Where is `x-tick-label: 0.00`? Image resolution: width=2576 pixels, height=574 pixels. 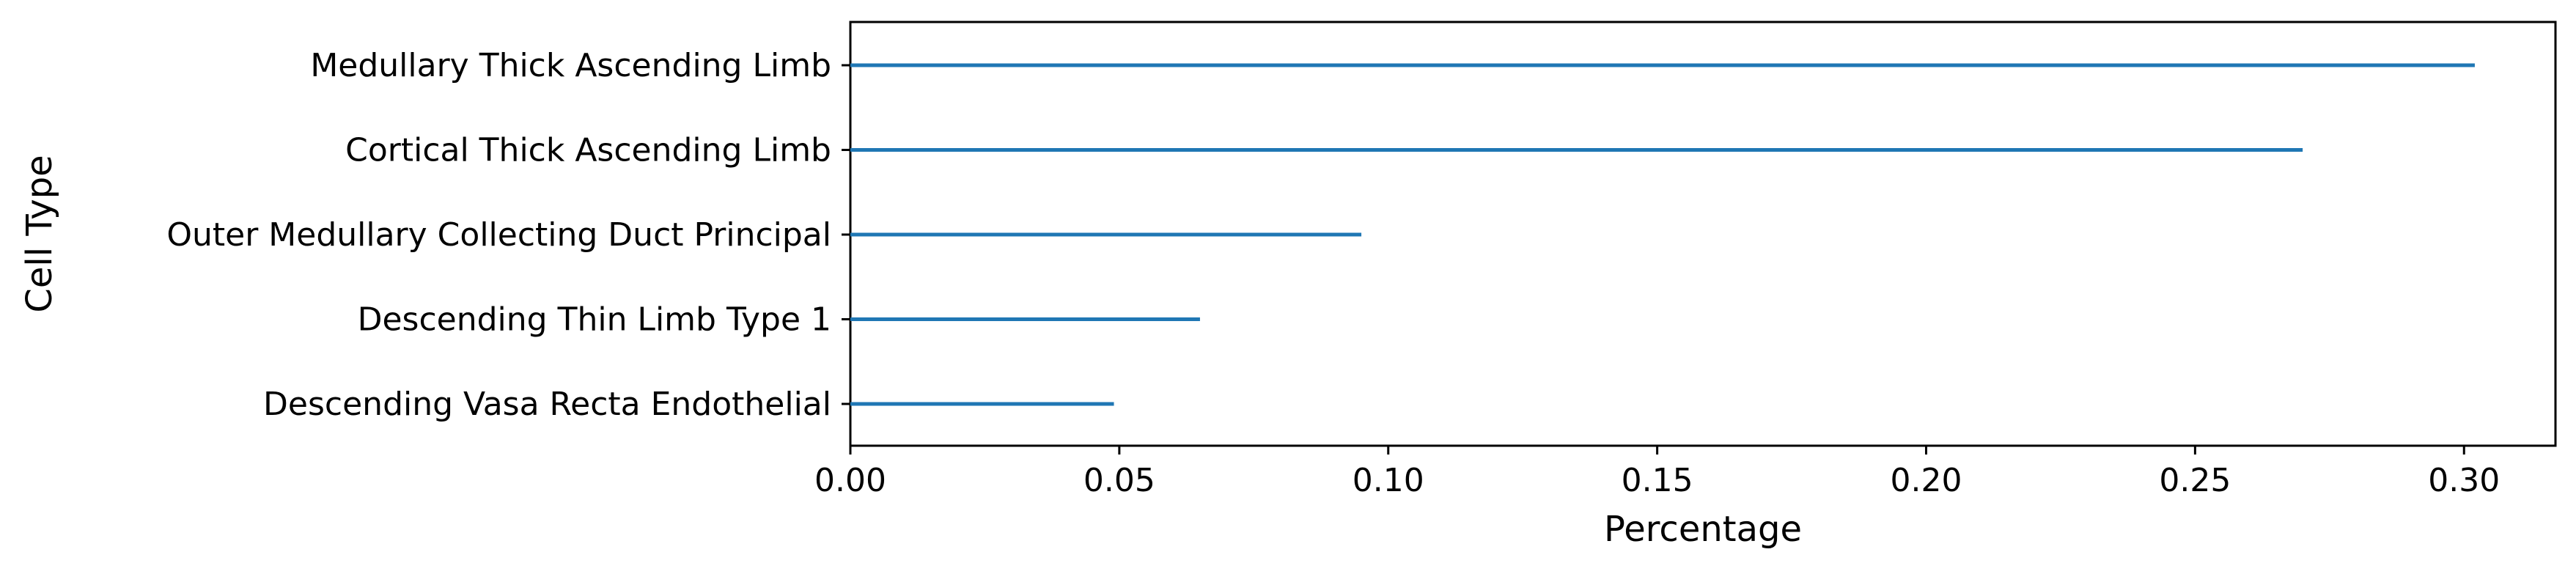 x-tick-label: 0.00 is located at coordinates (850, 480).